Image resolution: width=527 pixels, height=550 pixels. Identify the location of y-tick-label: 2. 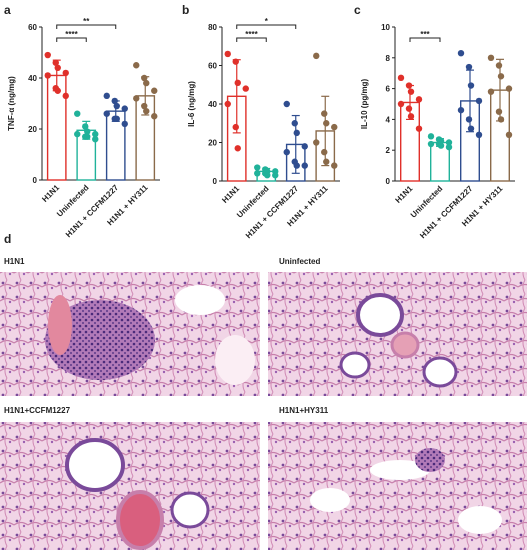
(388, 150).